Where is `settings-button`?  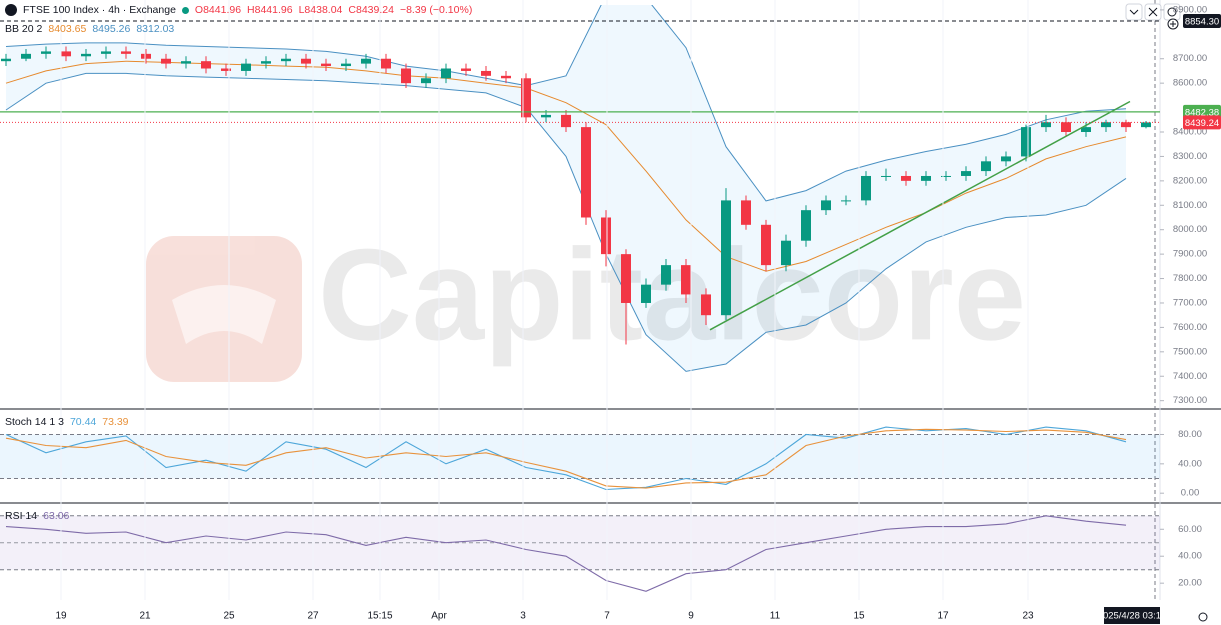 settings-button is located at coordinates (1203, 617).